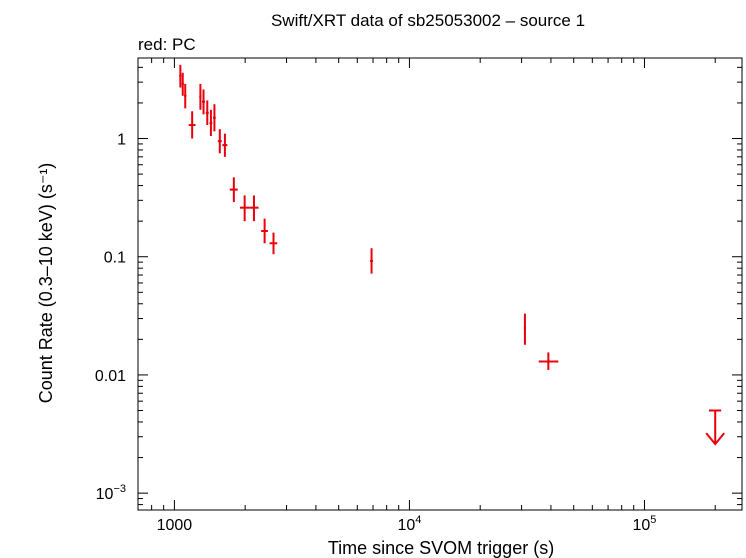 The width and height of the screenshot is (746, 558). Describe the element at coordinates (175, 525) in the screenshot. I see `x-tick-label: 1000` at that location.